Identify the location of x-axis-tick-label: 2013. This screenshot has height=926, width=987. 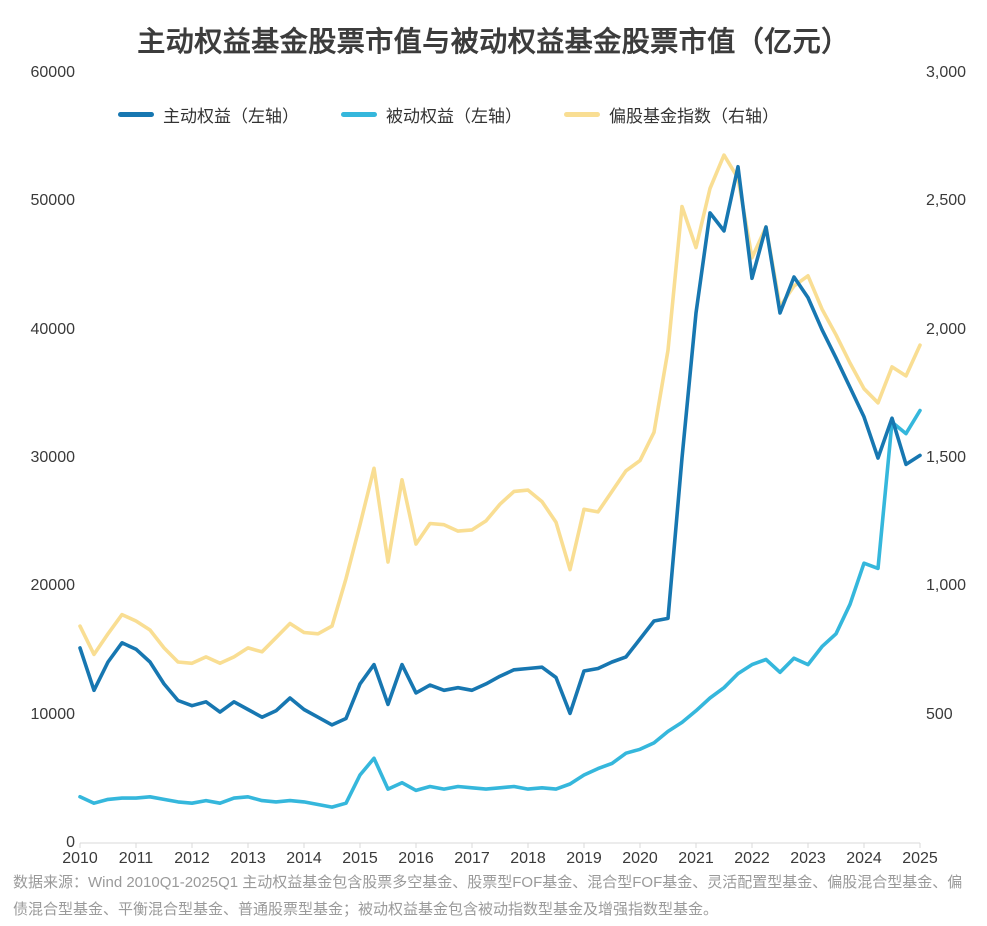
(248, 858).